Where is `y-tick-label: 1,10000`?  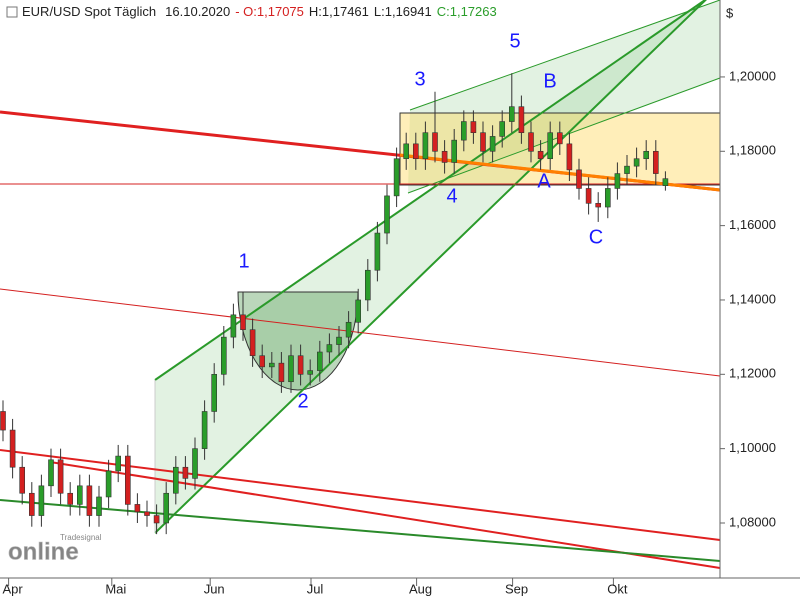 y-tick-label: 1,10000 is located at coordinates (752, 447).